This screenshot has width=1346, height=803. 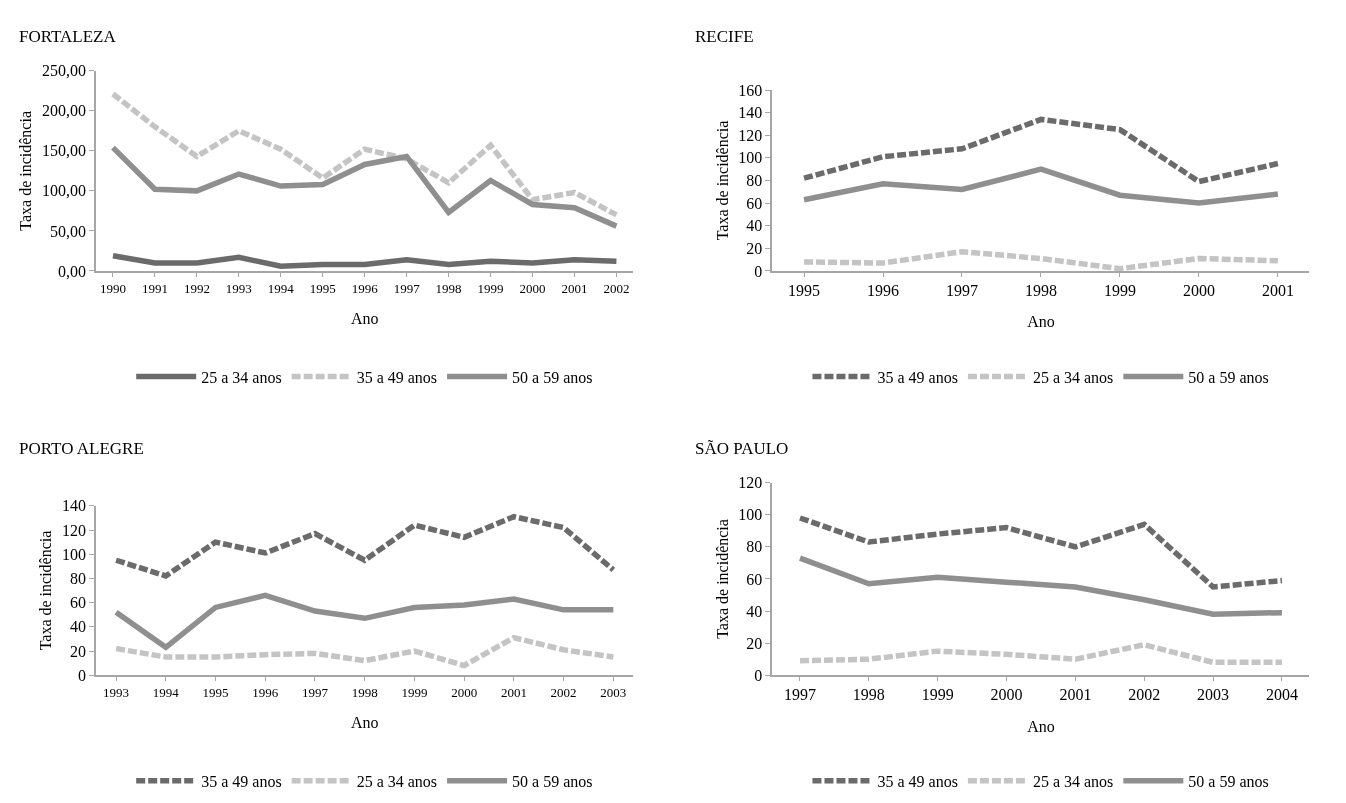 What do you see at coordinates (112, 288) in the screenshot?
I see `x-tick-label: 1990` at bounding box center [112, 288].